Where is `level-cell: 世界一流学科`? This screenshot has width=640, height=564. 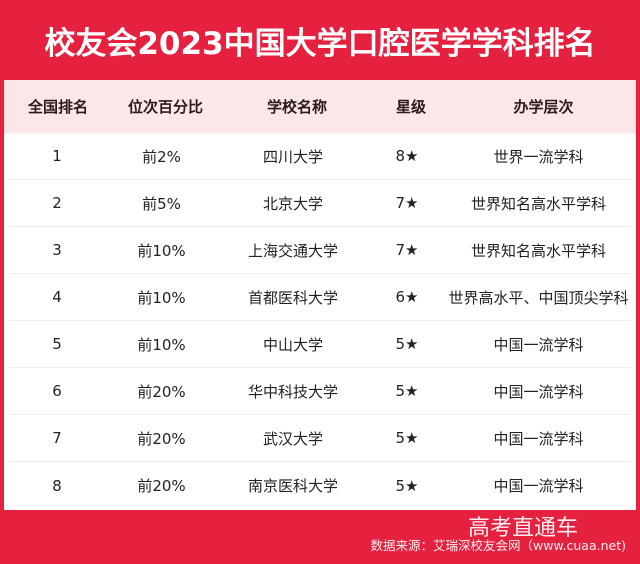 level-cell: 世界一流学科 is located at coordinates (538, 156).